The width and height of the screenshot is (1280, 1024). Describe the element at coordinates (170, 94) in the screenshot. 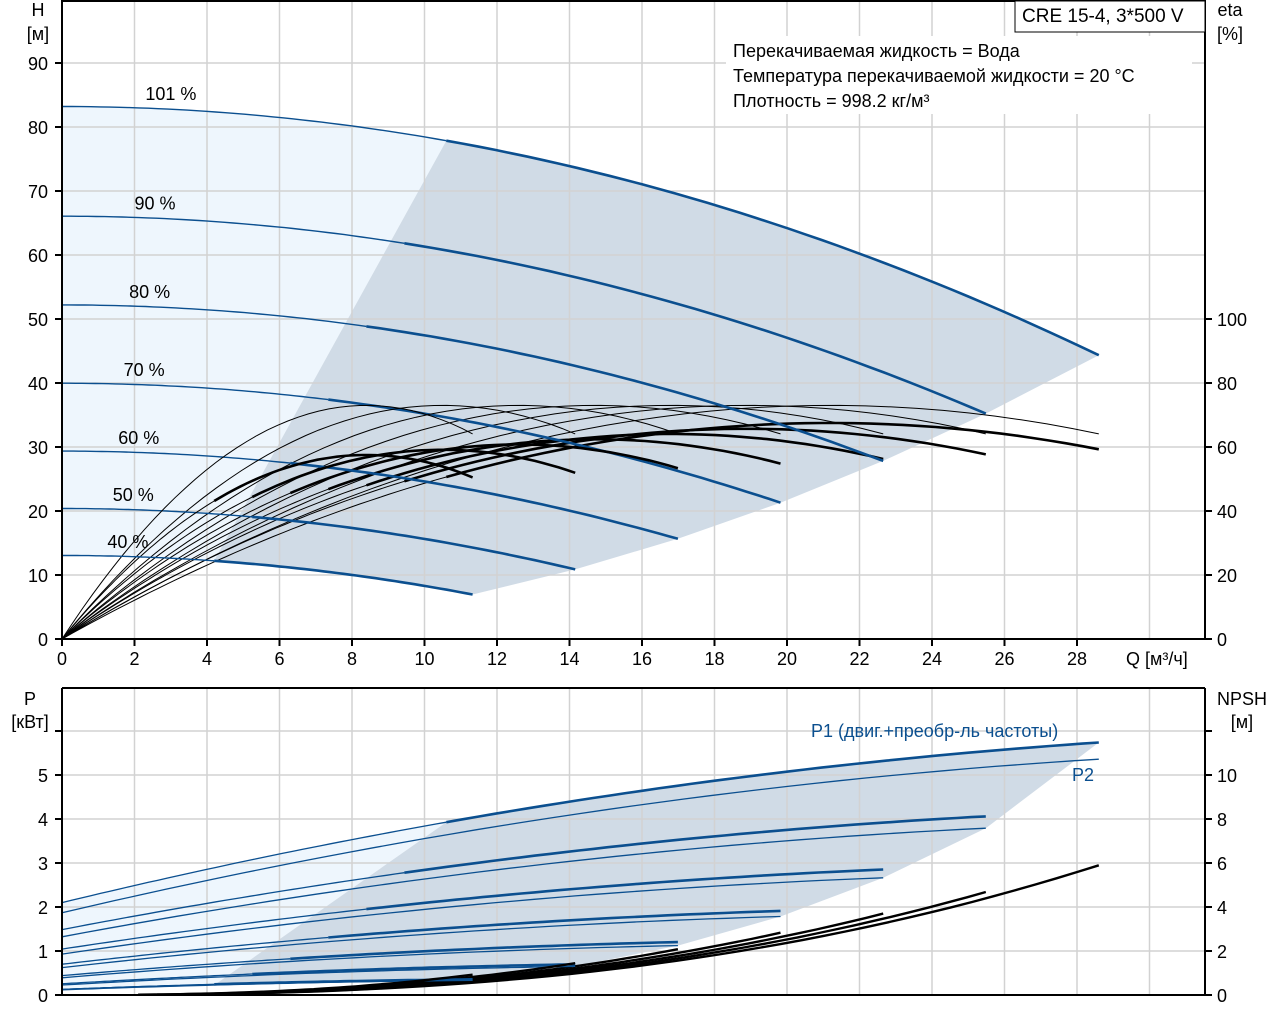

I see `speed-label: 101 %` at that location.